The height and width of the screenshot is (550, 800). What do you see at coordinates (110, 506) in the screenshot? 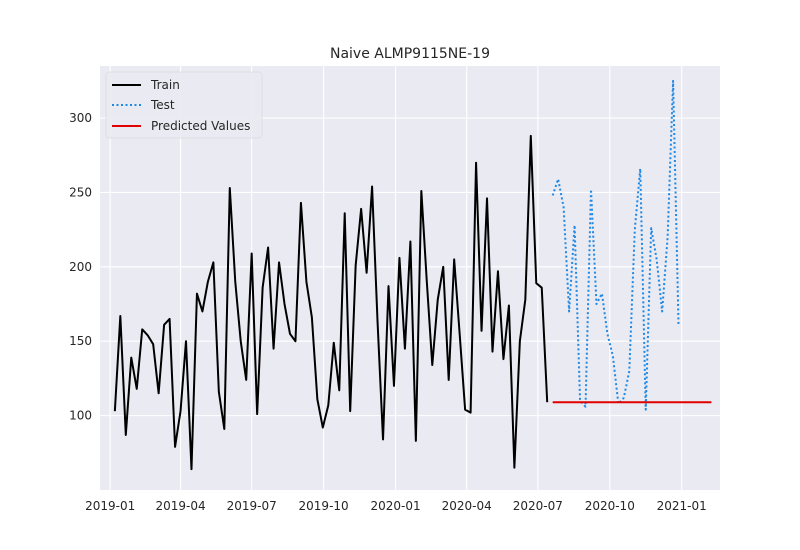
I see `x-tick-label: 2019-01` at bounding box center [110, 506].